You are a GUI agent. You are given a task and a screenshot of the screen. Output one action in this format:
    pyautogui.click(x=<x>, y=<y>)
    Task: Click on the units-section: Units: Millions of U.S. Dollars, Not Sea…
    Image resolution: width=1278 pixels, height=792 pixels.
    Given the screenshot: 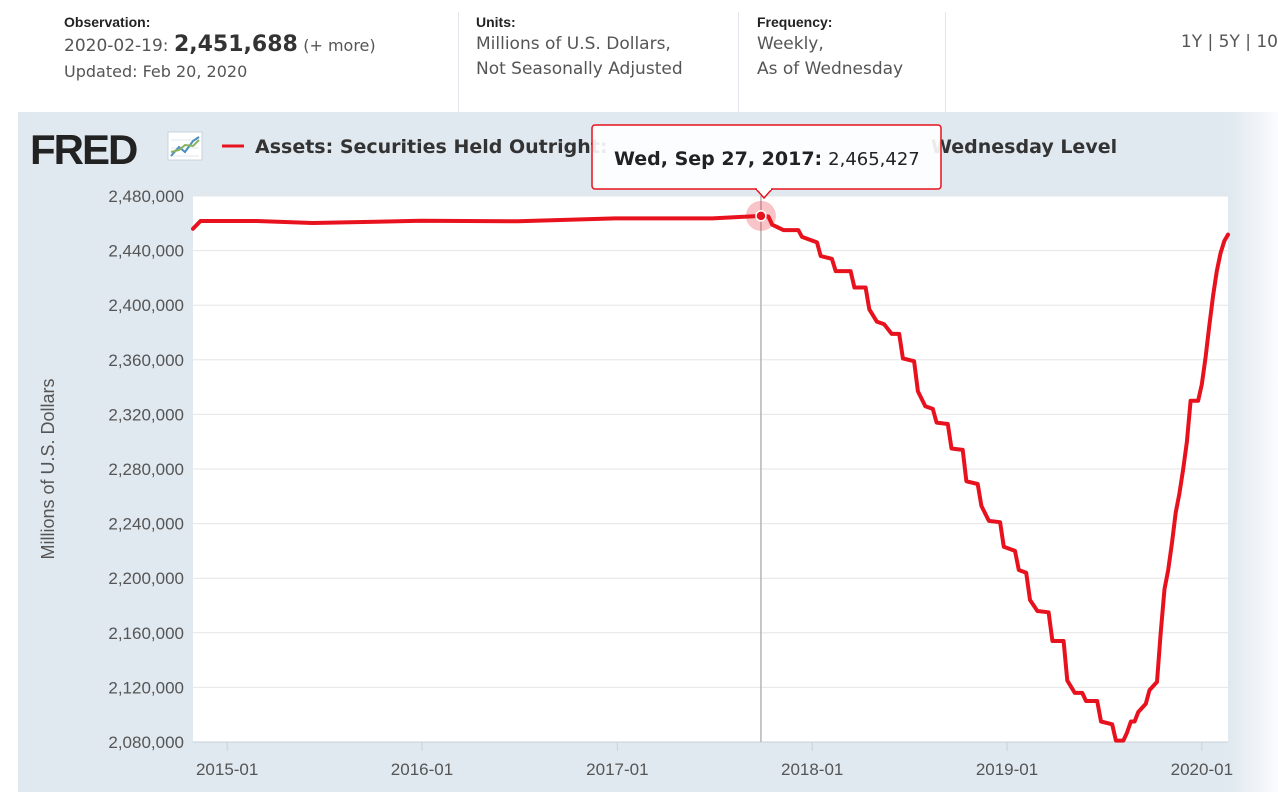 What is the action you would take?
    pyautogui.click(x=579, y=63)
    